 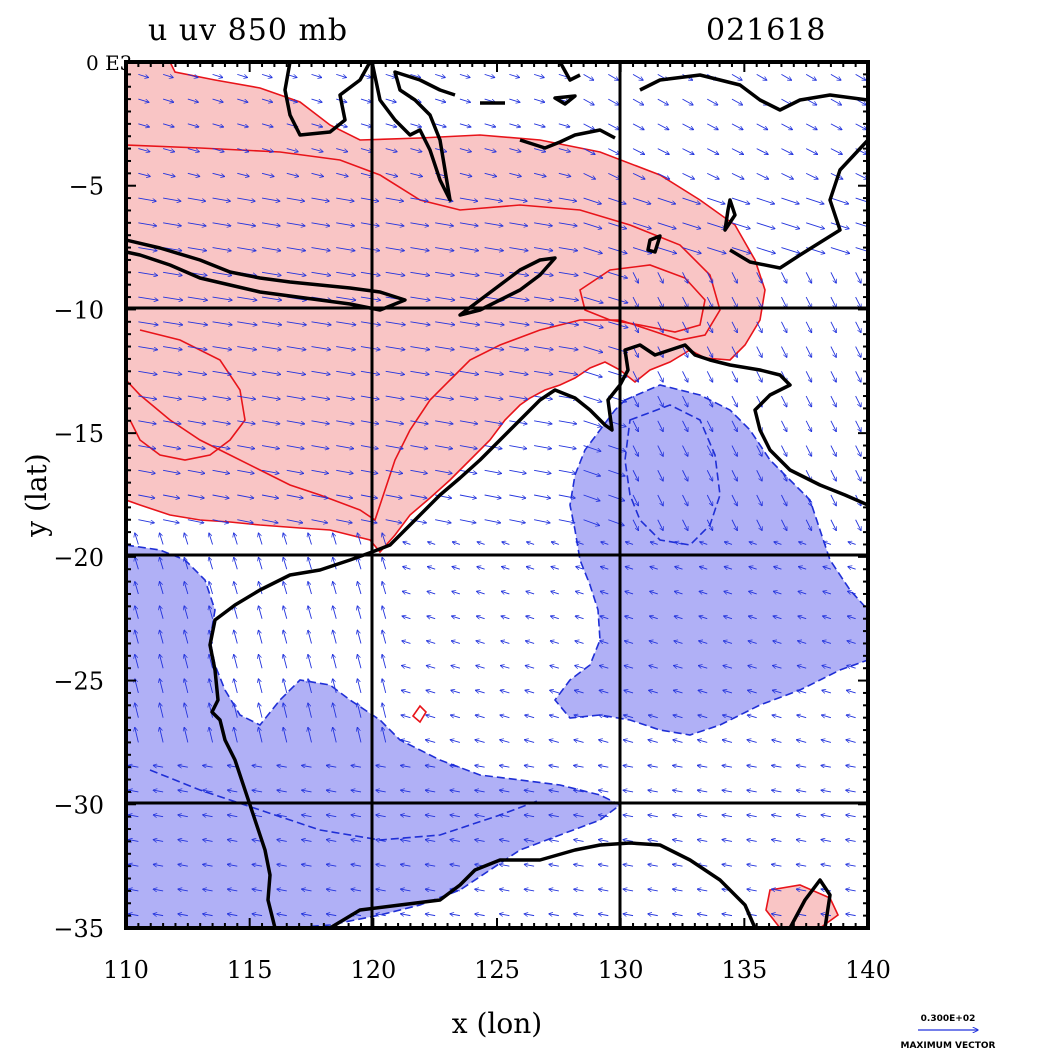 I want to click on coast-new-guinea, so click(x=753, y=171).